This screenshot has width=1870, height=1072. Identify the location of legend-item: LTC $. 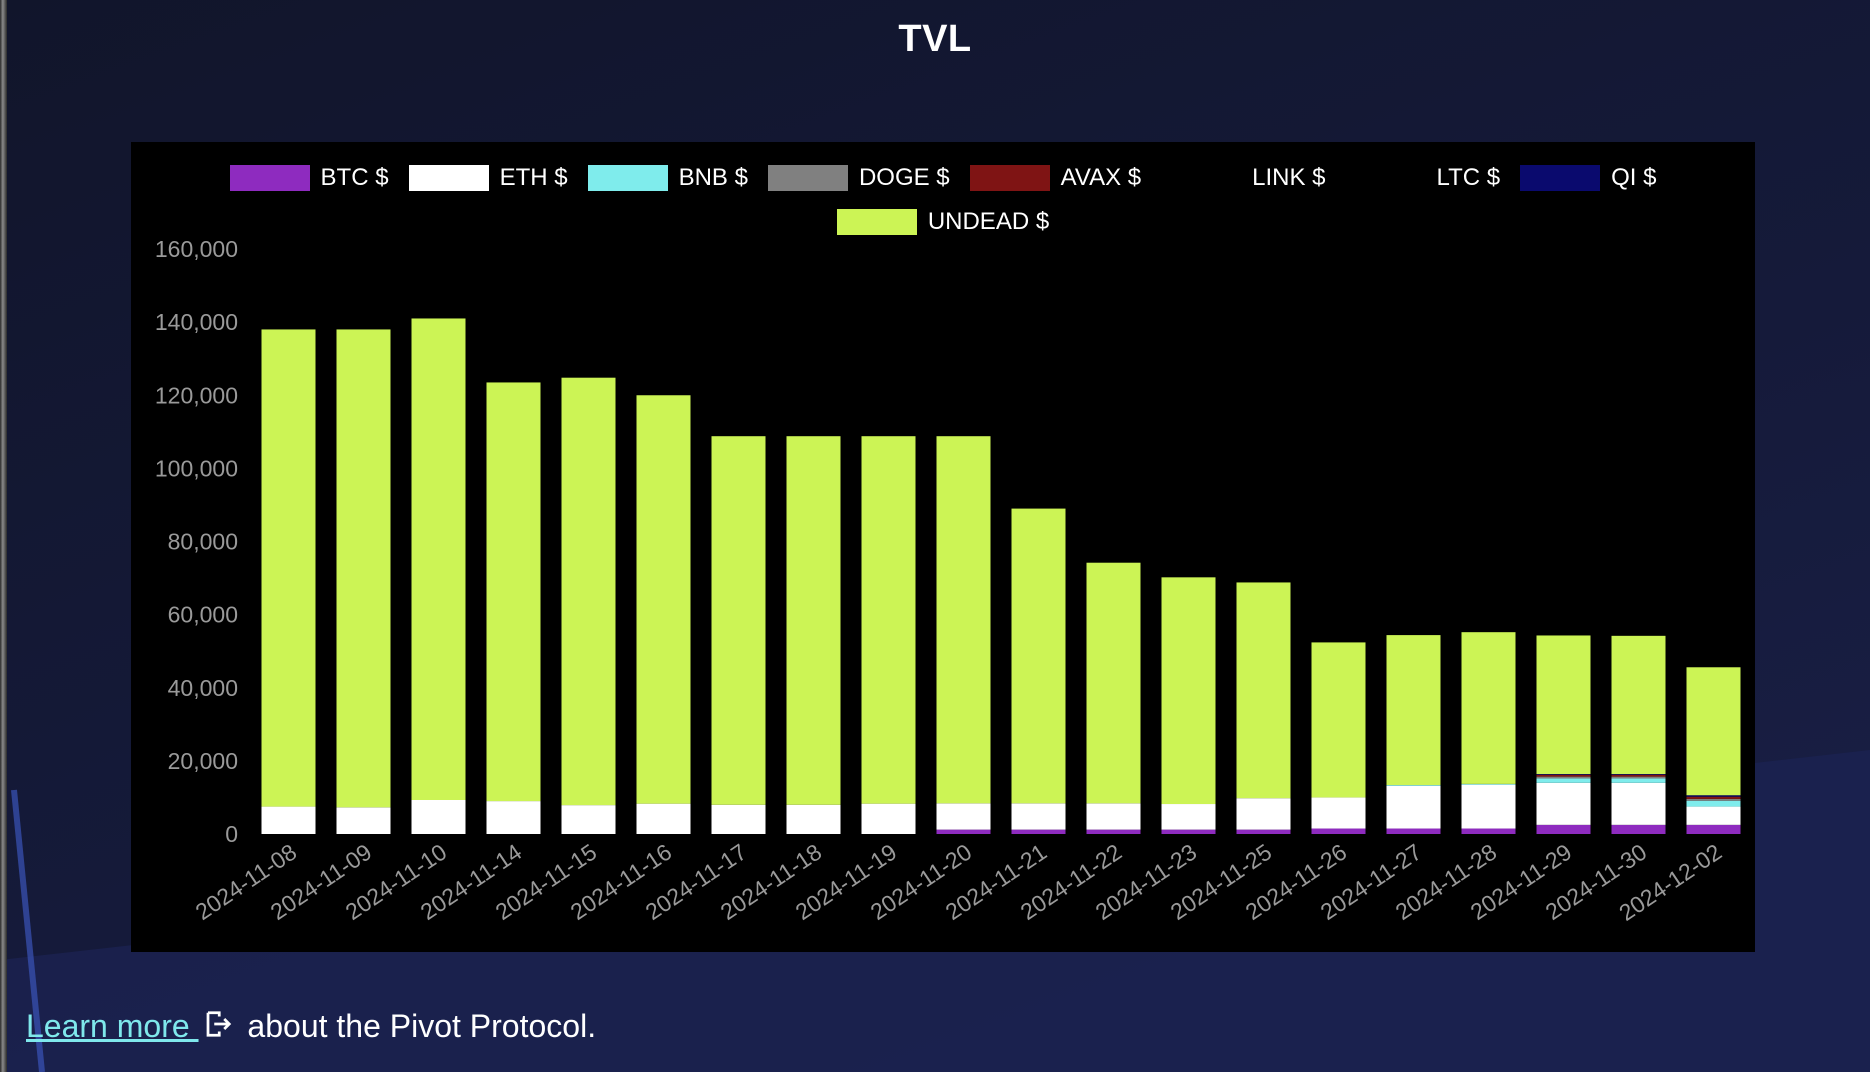
(1423, 178).